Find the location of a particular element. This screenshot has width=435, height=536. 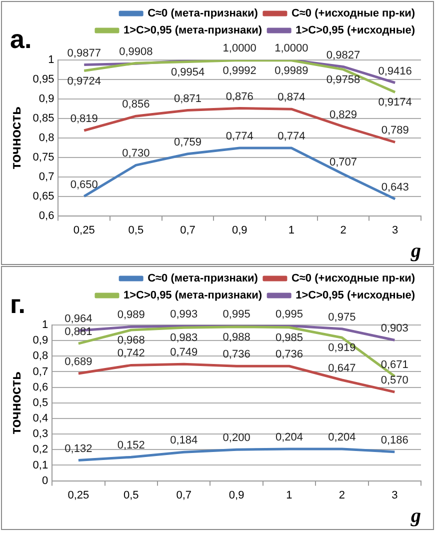

data-label: 0,184 is located at coordinates (184, 440).